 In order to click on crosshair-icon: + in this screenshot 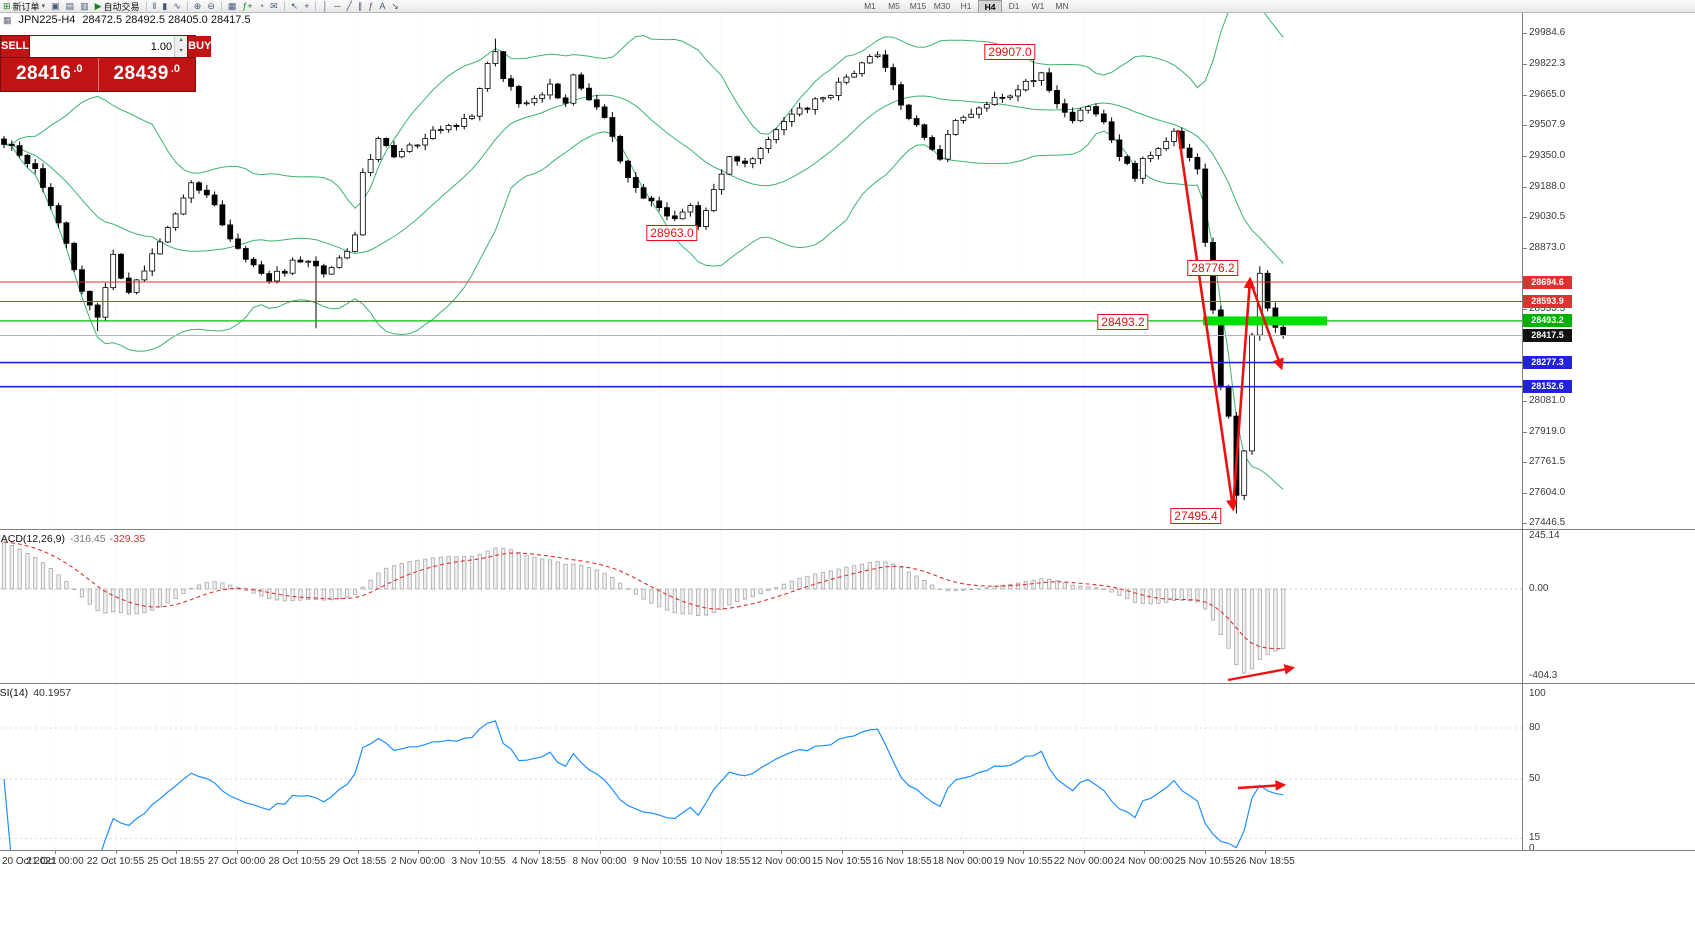, I will do `click(307, 5)`.